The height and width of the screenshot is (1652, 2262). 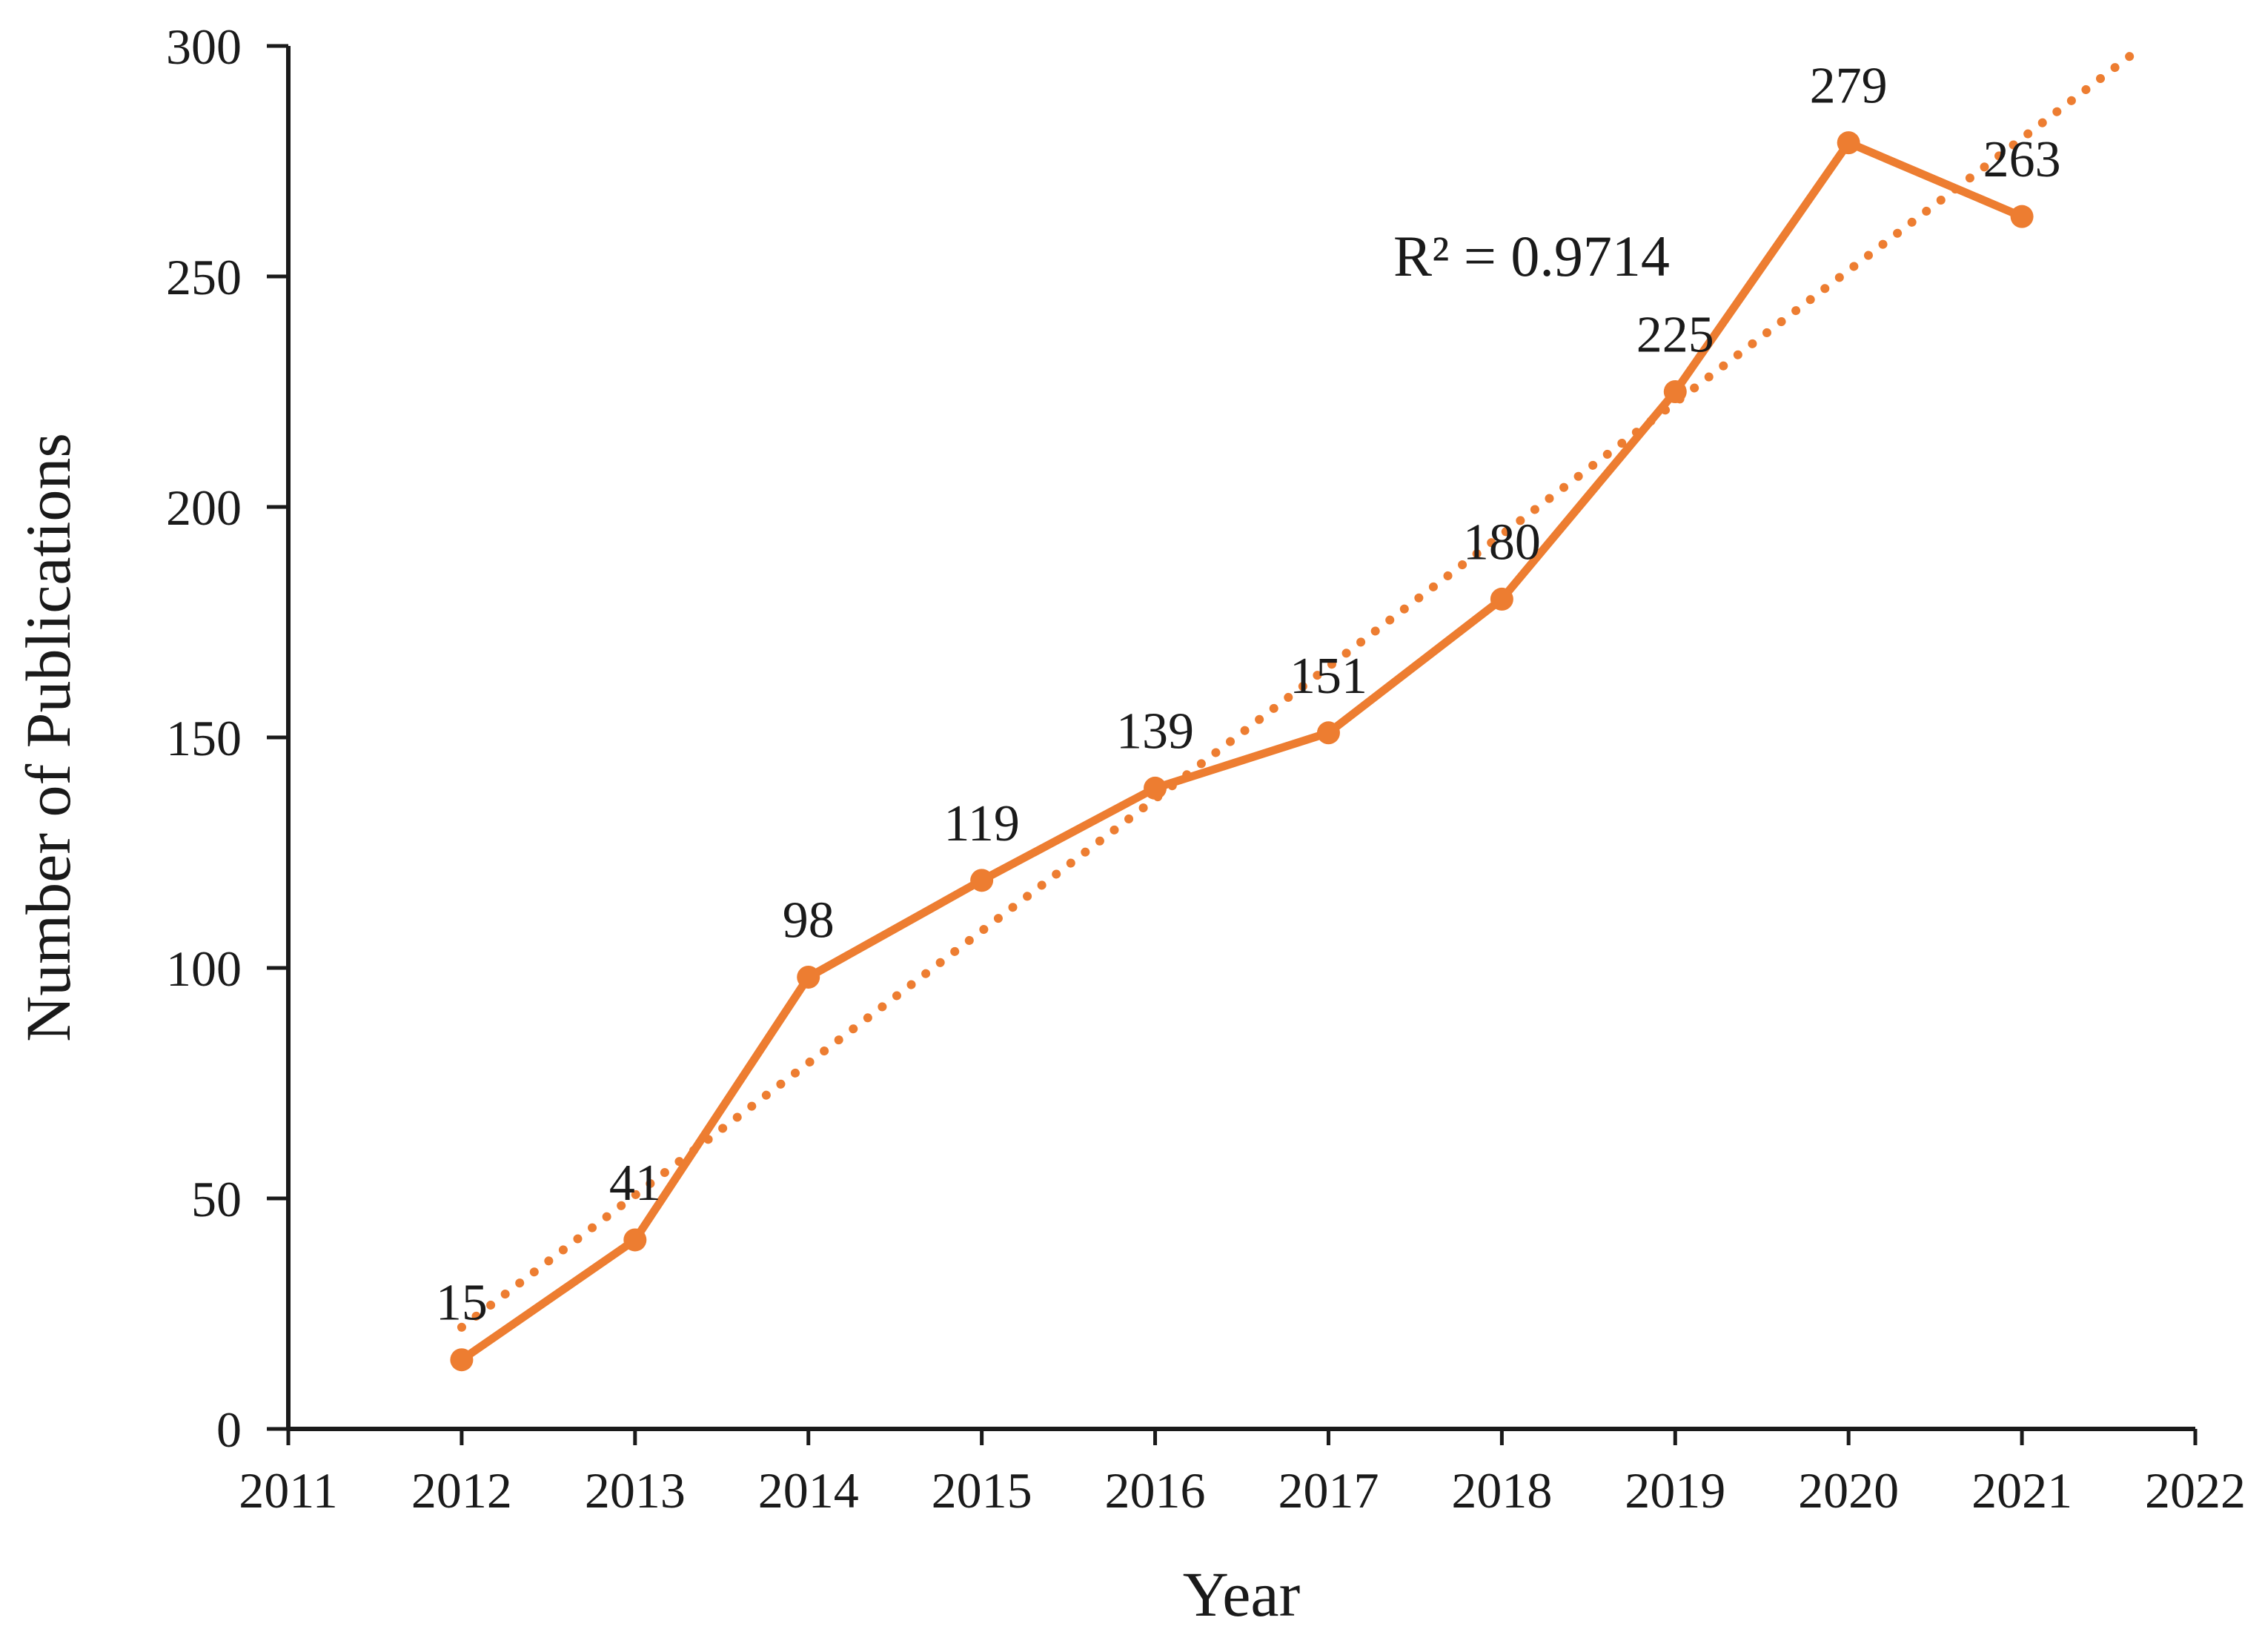 I want to click on x-axis-tick-label: 2011, so click(x=288, y=1490).